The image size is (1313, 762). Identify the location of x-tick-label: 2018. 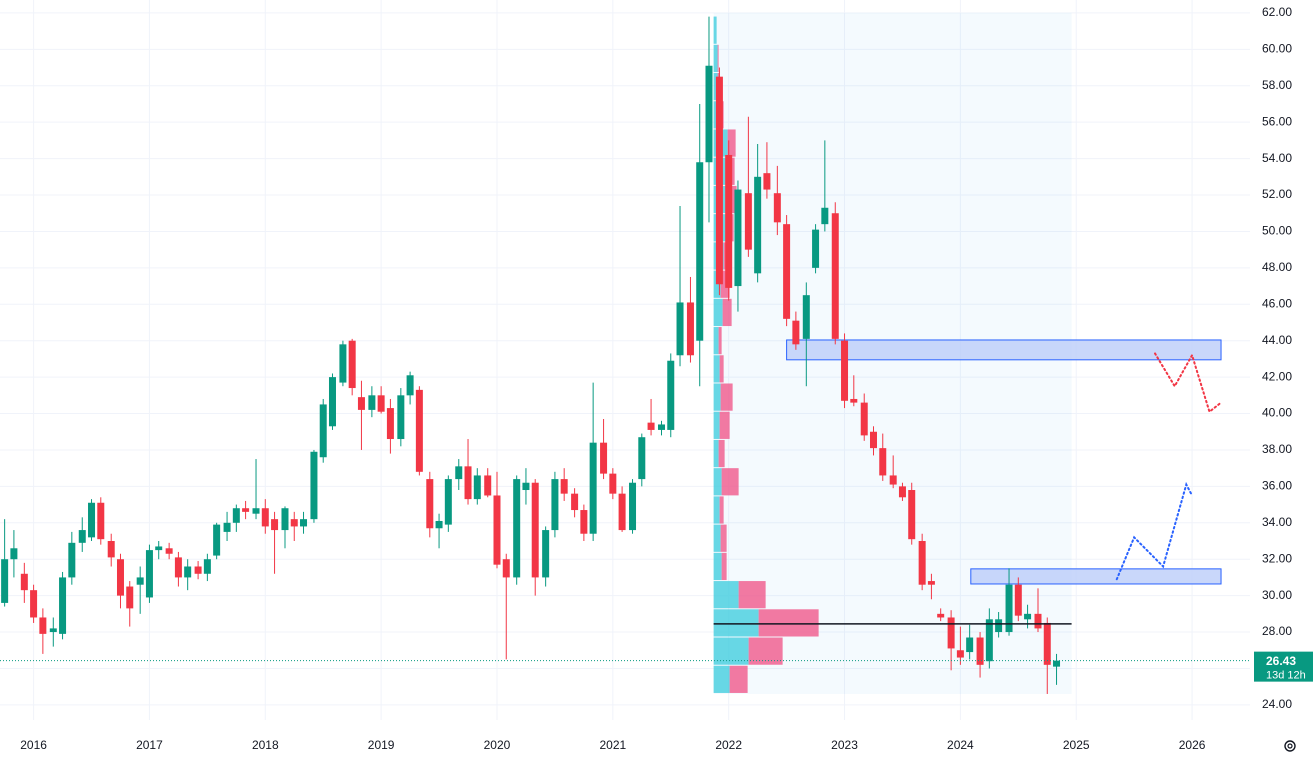
(265, 745).